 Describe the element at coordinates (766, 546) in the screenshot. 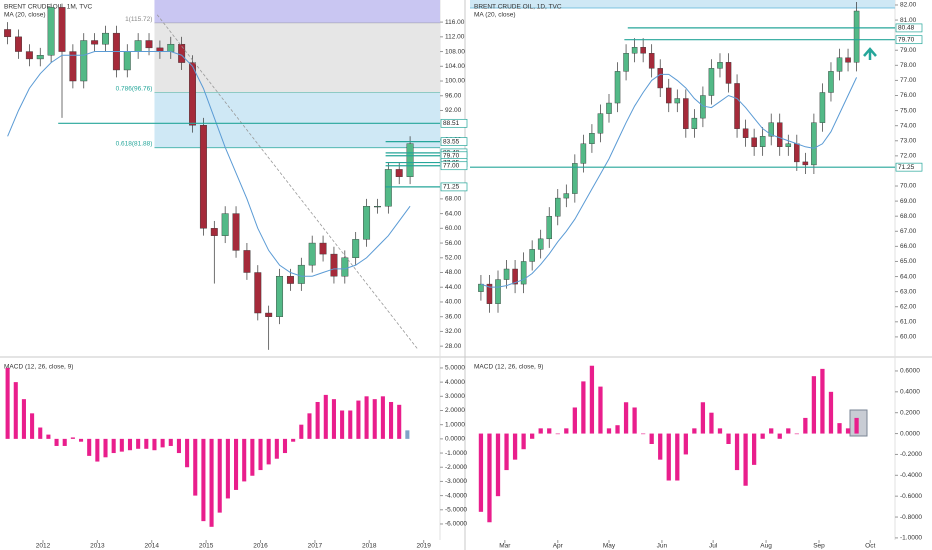

I see `x-tick-label: Aug` at that location.